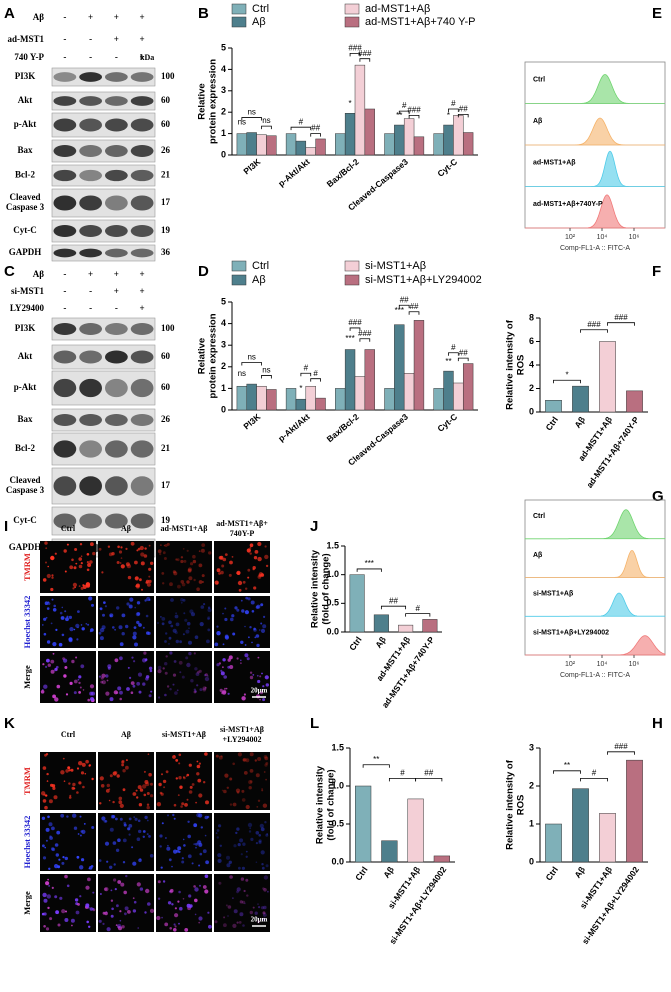  Describe the element at coordinates (337, 823) in the screenshot. I see `y-tick-label: 0.5` at that location.